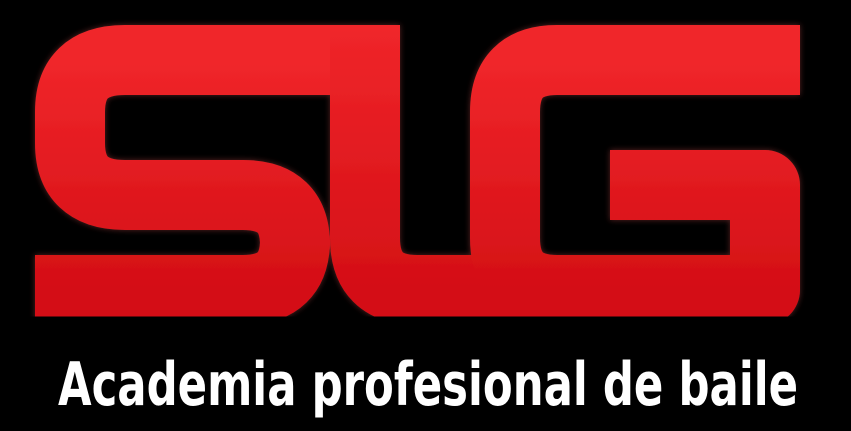 Image resolution: width=851 pixels, height=431 pixels. What do you see at coordinates (428, 385) in the screenshot?
I see `tagline: Academia profesional de baile` at bounding box center [428, 385].